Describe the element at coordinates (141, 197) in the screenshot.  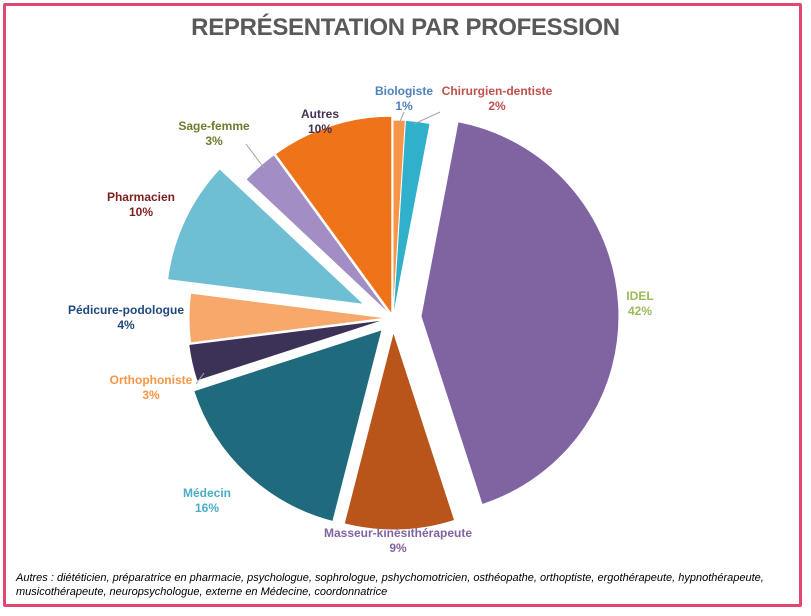
I see `slice-label: Pharmacien` at that location.